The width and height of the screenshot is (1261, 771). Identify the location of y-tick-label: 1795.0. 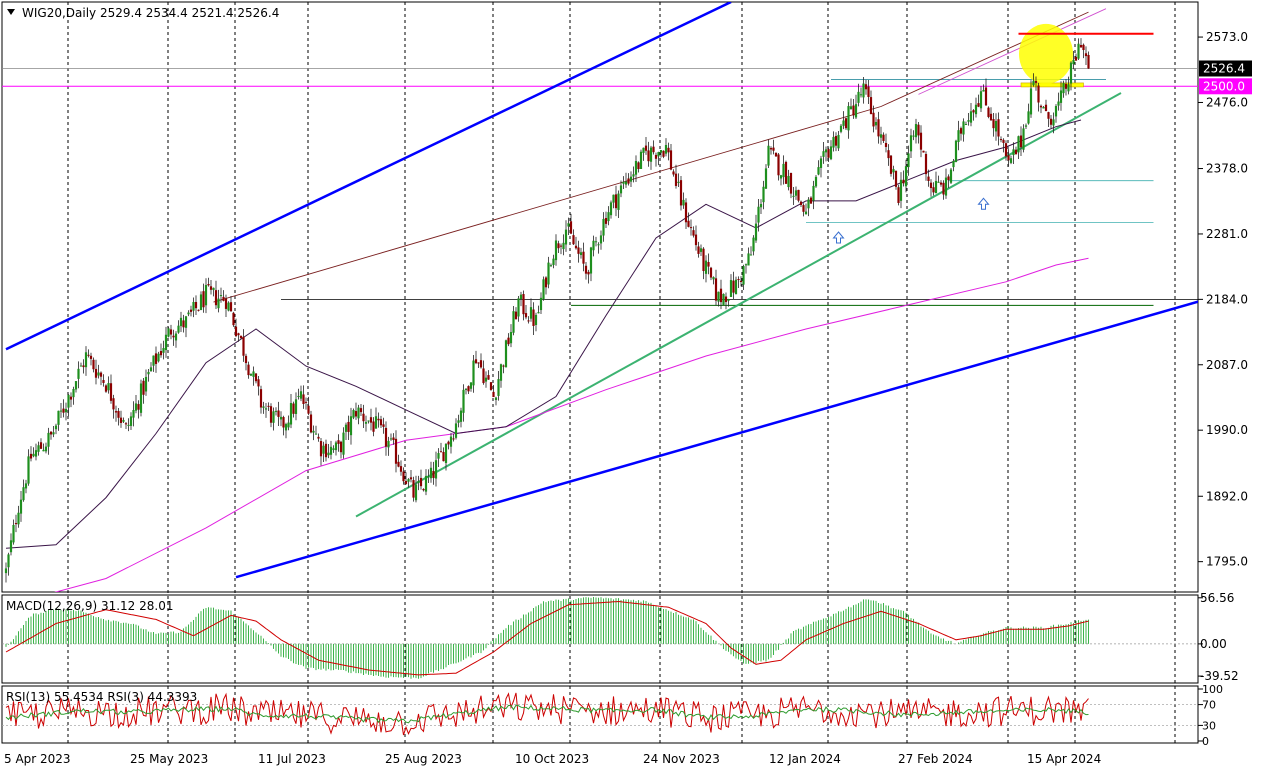
(1227, 562).